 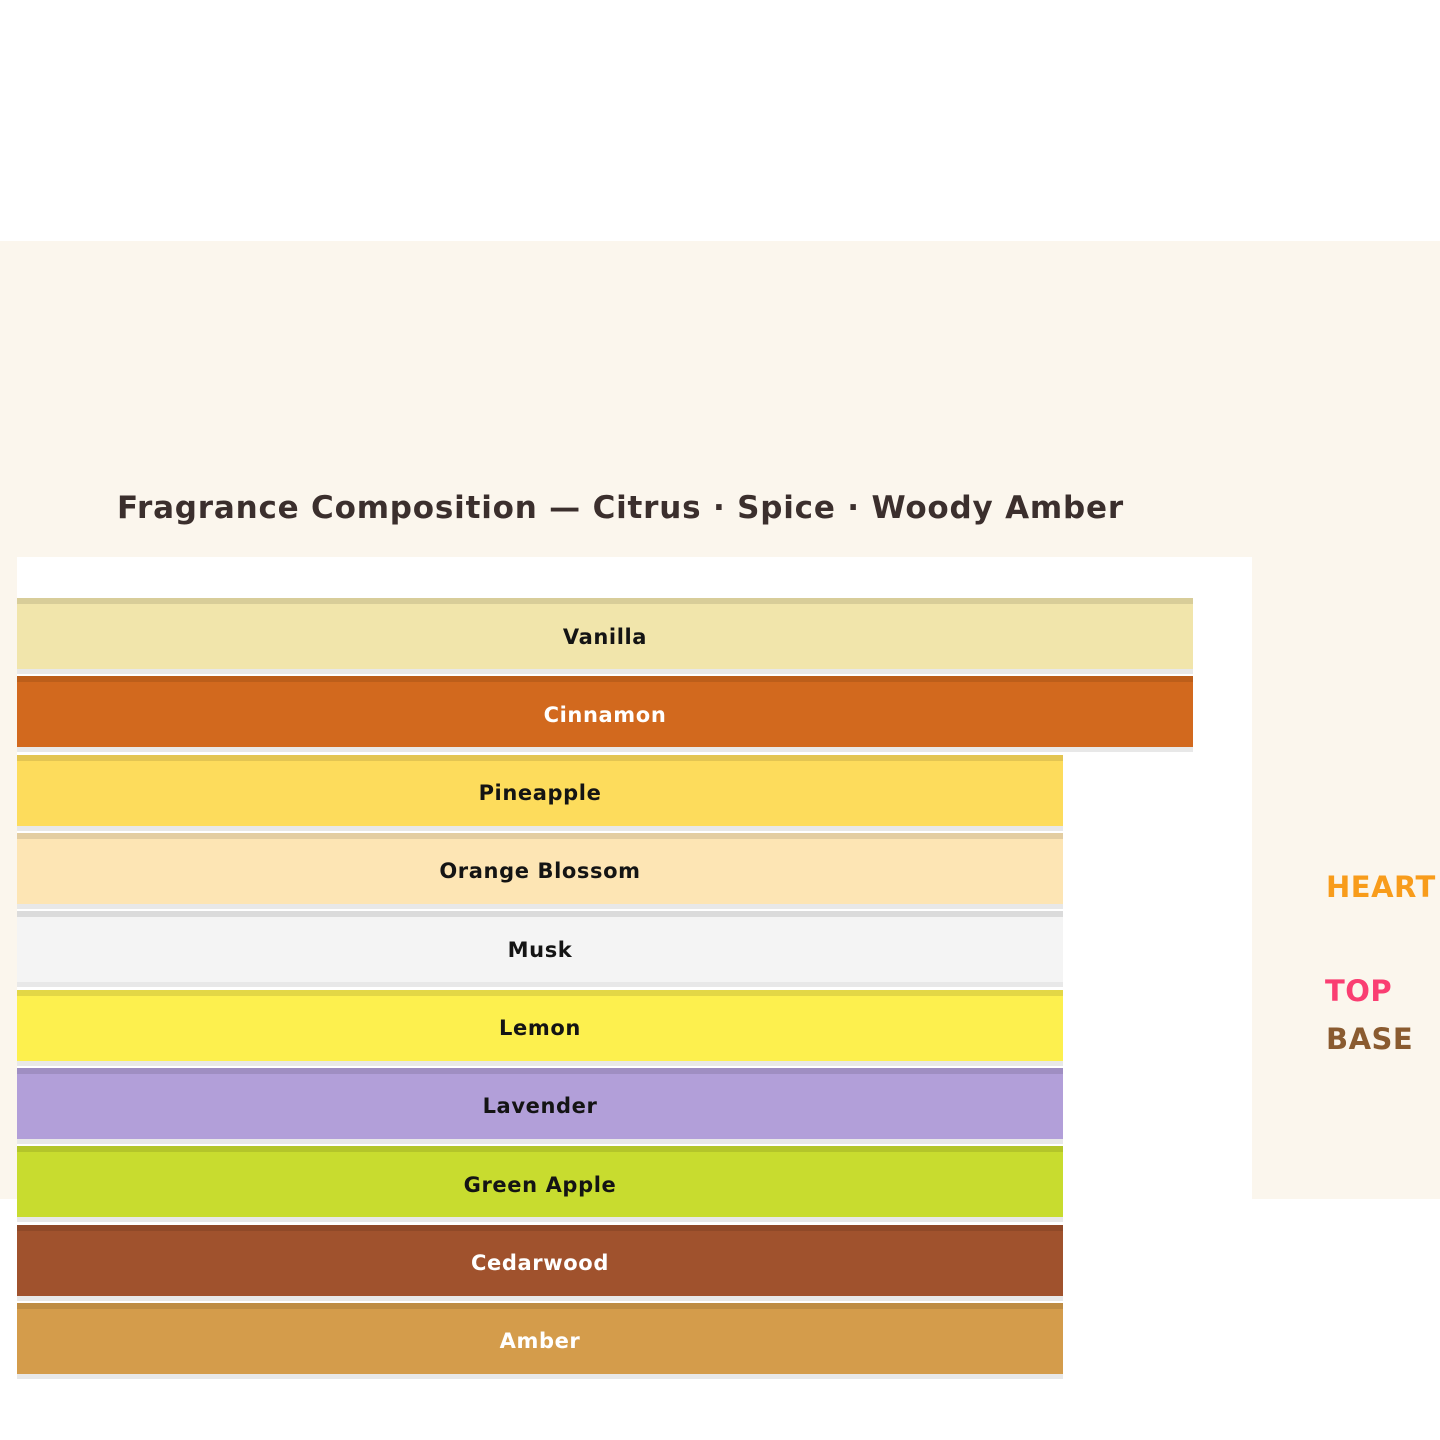 What do you see at coordinates (540, 1263) in the screenshot?
I see `bar-label-cedarwood: Cedarwood` at bounding box center [540, 1263].